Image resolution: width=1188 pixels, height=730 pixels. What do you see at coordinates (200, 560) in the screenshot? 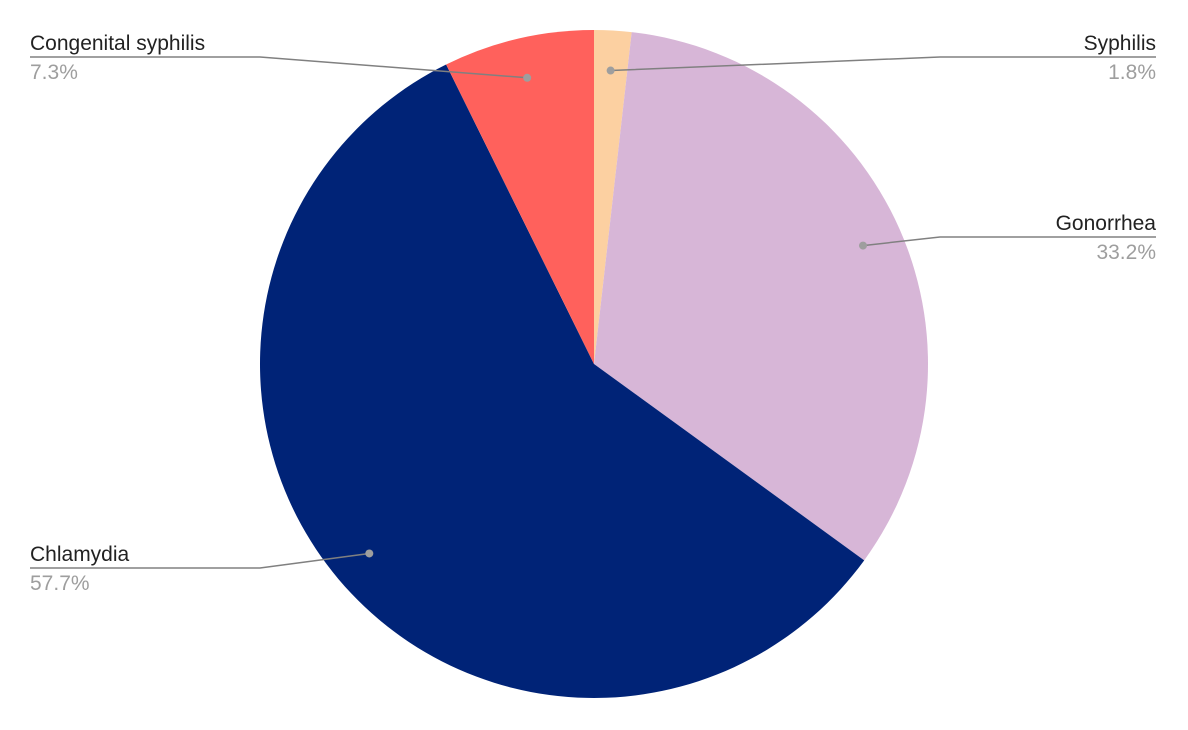
I see `leader-line-chlamydia` at bounding box center [200, 560].